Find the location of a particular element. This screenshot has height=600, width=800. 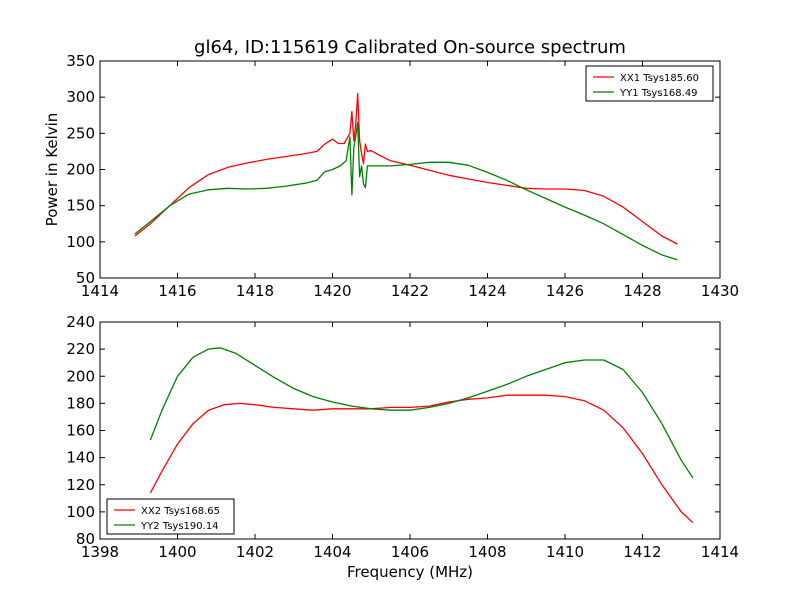

x-tick-label: 1428 is located at coordinates (642, 291).